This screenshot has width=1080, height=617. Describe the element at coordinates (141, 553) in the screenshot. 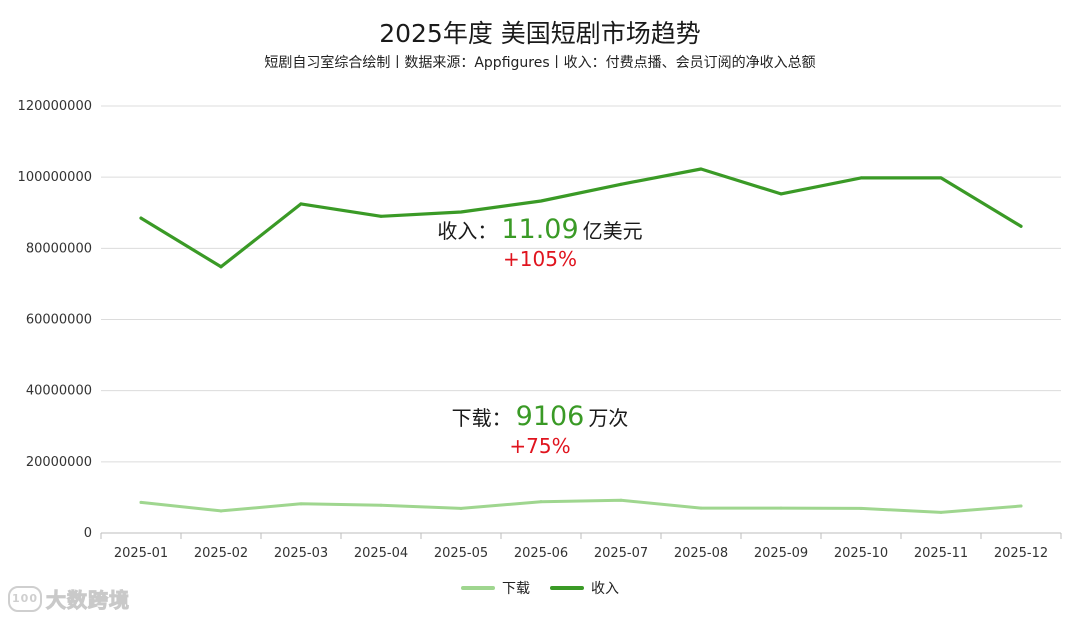

I see `x-tick-label: 2025-01` at that location.